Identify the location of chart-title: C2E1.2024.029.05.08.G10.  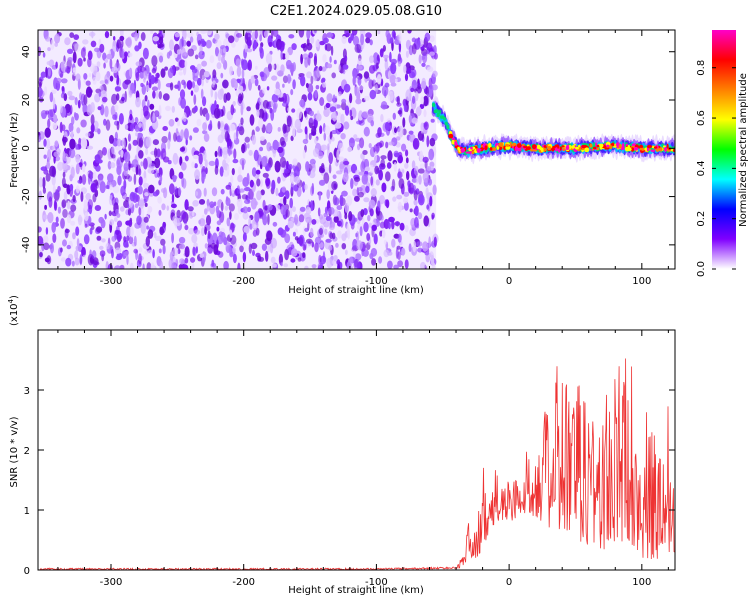
(356, 11).